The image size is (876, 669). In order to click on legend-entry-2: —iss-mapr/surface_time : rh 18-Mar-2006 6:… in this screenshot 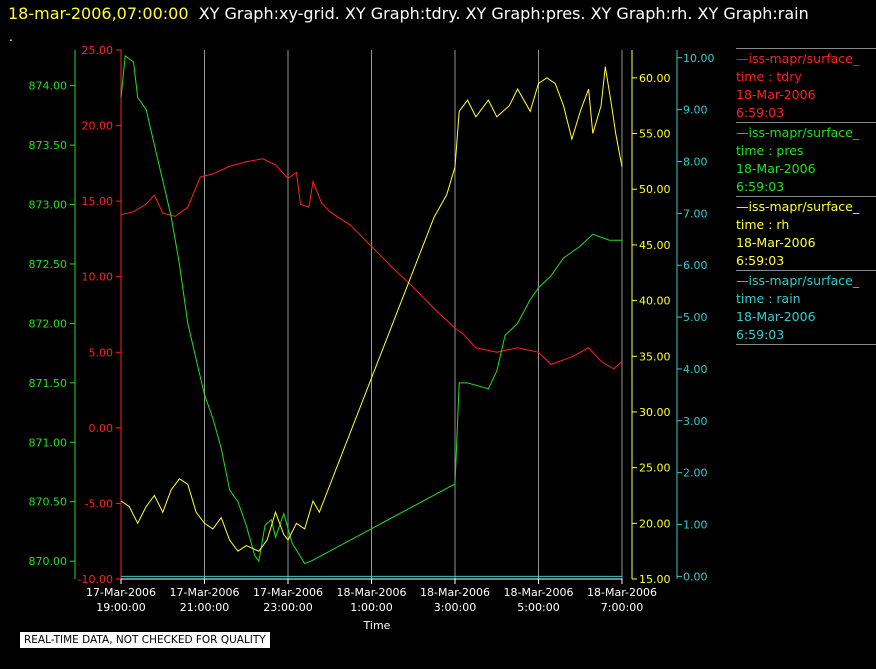, I will do `click(806, 233)`.